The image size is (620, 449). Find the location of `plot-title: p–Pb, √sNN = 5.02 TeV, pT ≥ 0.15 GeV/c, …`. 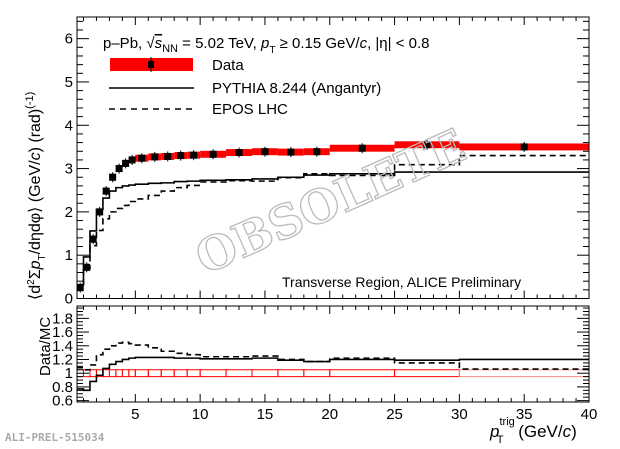

plot-title: p–Pb, √sNN = 5.02 TeV, pT ≥ 0.15 GeV/c, … is located at coordinates (266, 45).